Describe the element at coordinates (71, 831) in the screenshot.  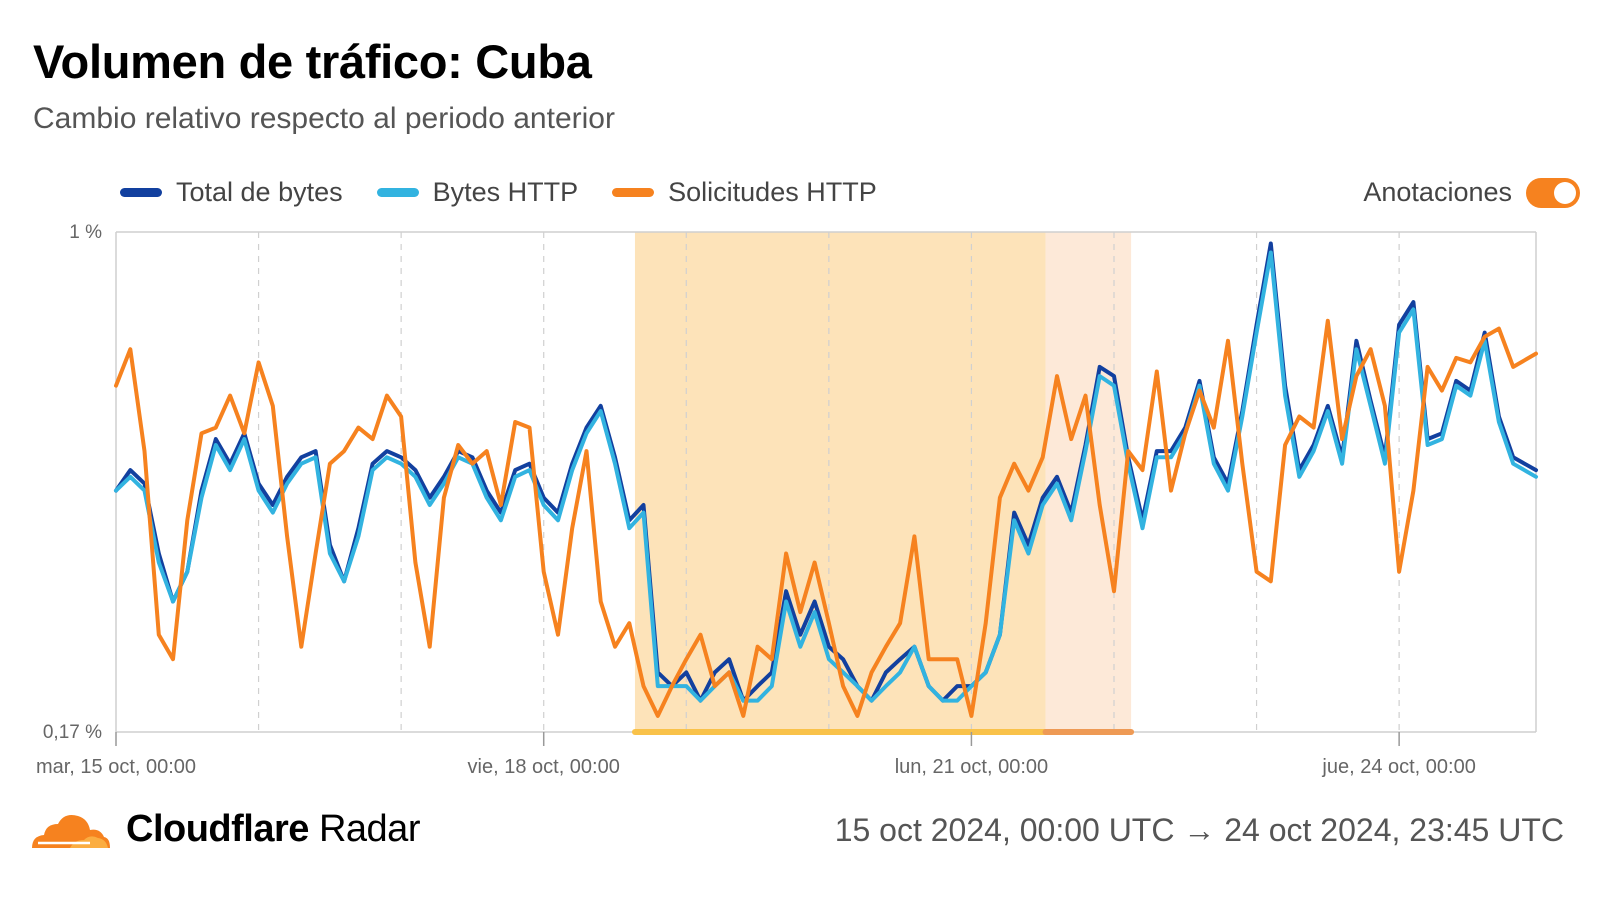
I see `cloudflare-logo-icon` at that location.